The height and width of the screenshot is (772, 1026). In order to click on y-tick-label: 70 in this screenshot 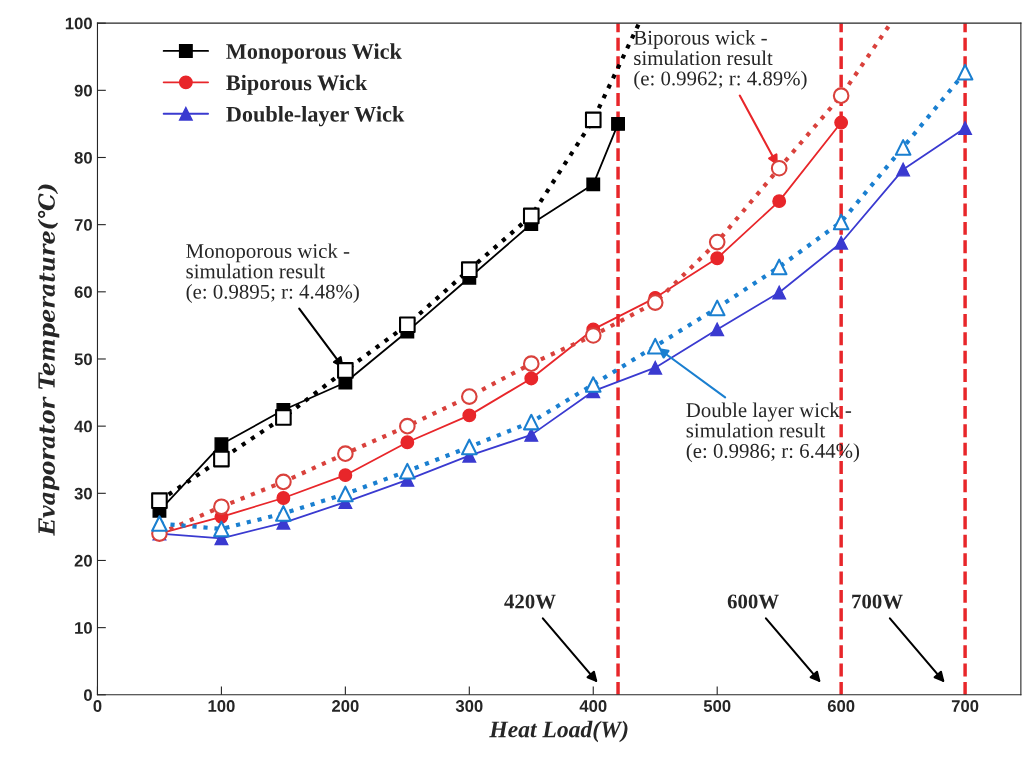, I will do `click(83, 225)`.